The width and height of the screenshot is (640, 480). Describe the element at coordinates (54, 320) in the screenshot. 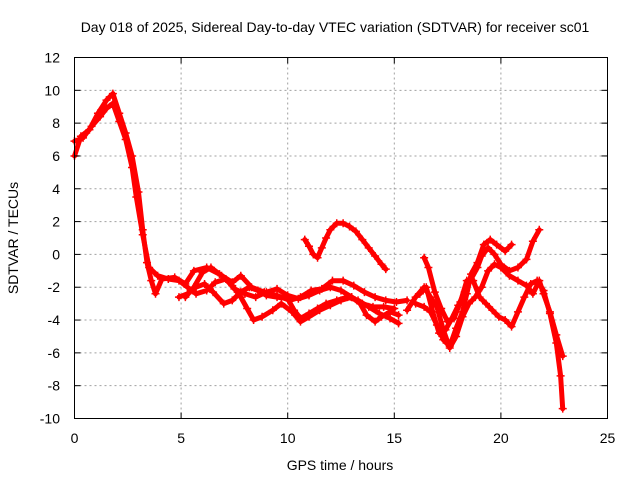

I see `y-tick-label: -4` at that location.